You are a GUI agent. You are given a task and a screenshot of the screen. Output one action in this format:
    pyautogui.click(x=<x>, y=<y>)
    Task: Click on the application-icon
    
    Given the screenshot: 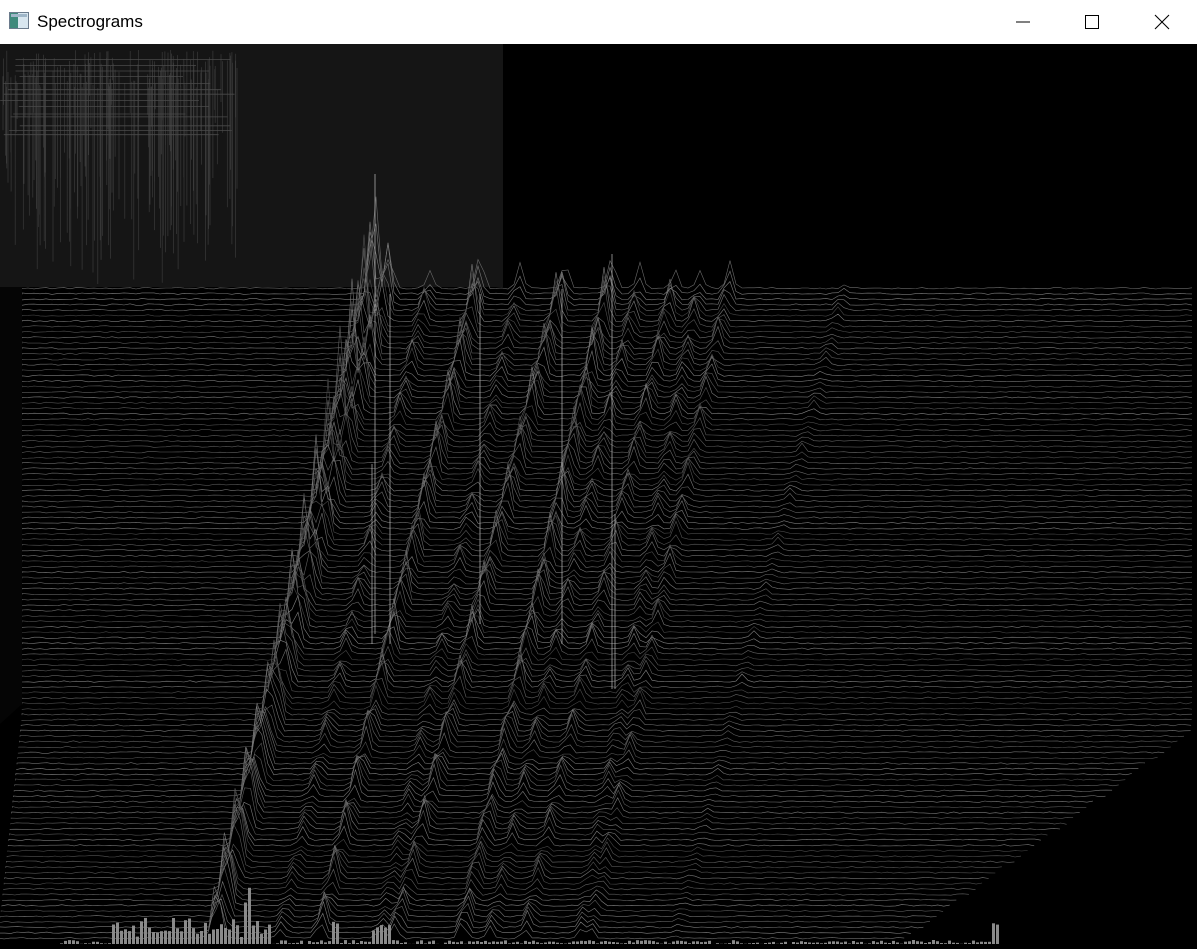 What is the action you would take?
    pyautogui.click(x=19, y=20)
    